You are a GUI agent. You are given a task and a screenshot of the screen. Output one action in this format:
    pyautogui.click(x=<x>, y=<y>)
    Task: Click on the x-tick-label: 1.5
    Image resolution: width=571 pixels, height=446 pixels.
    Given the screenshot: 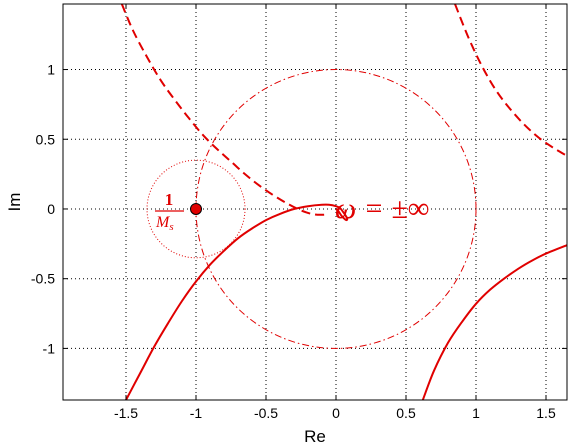 What is the action you would take?
    pyautogui.click(x=546, y=413)
    